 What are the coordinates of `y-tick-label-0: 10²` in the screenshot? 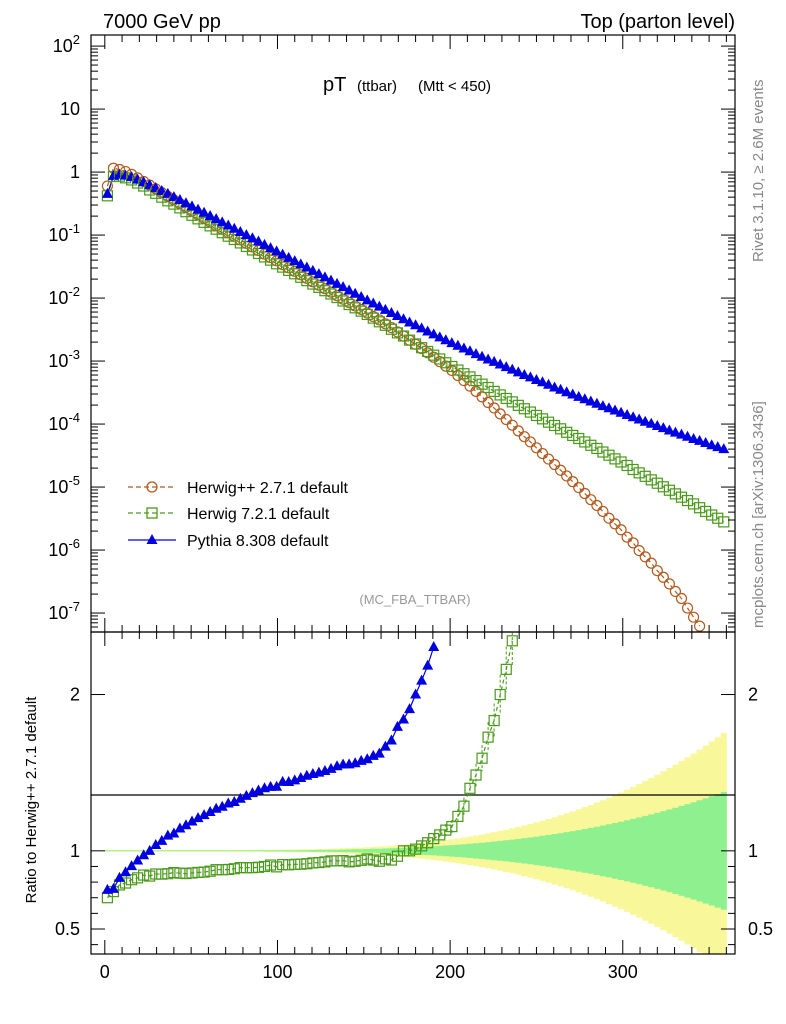 It's located at (66, 44).